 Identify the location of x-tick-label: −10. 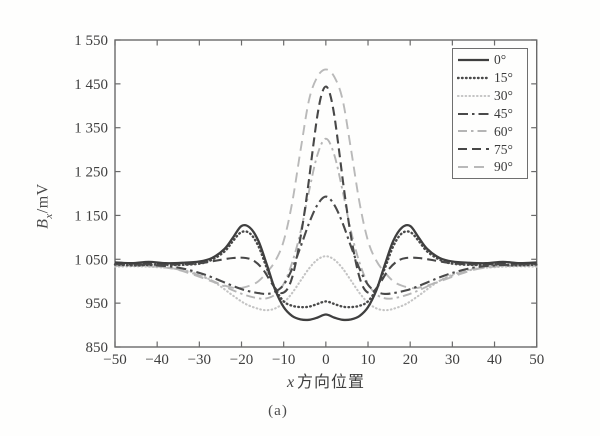
(283, 360).